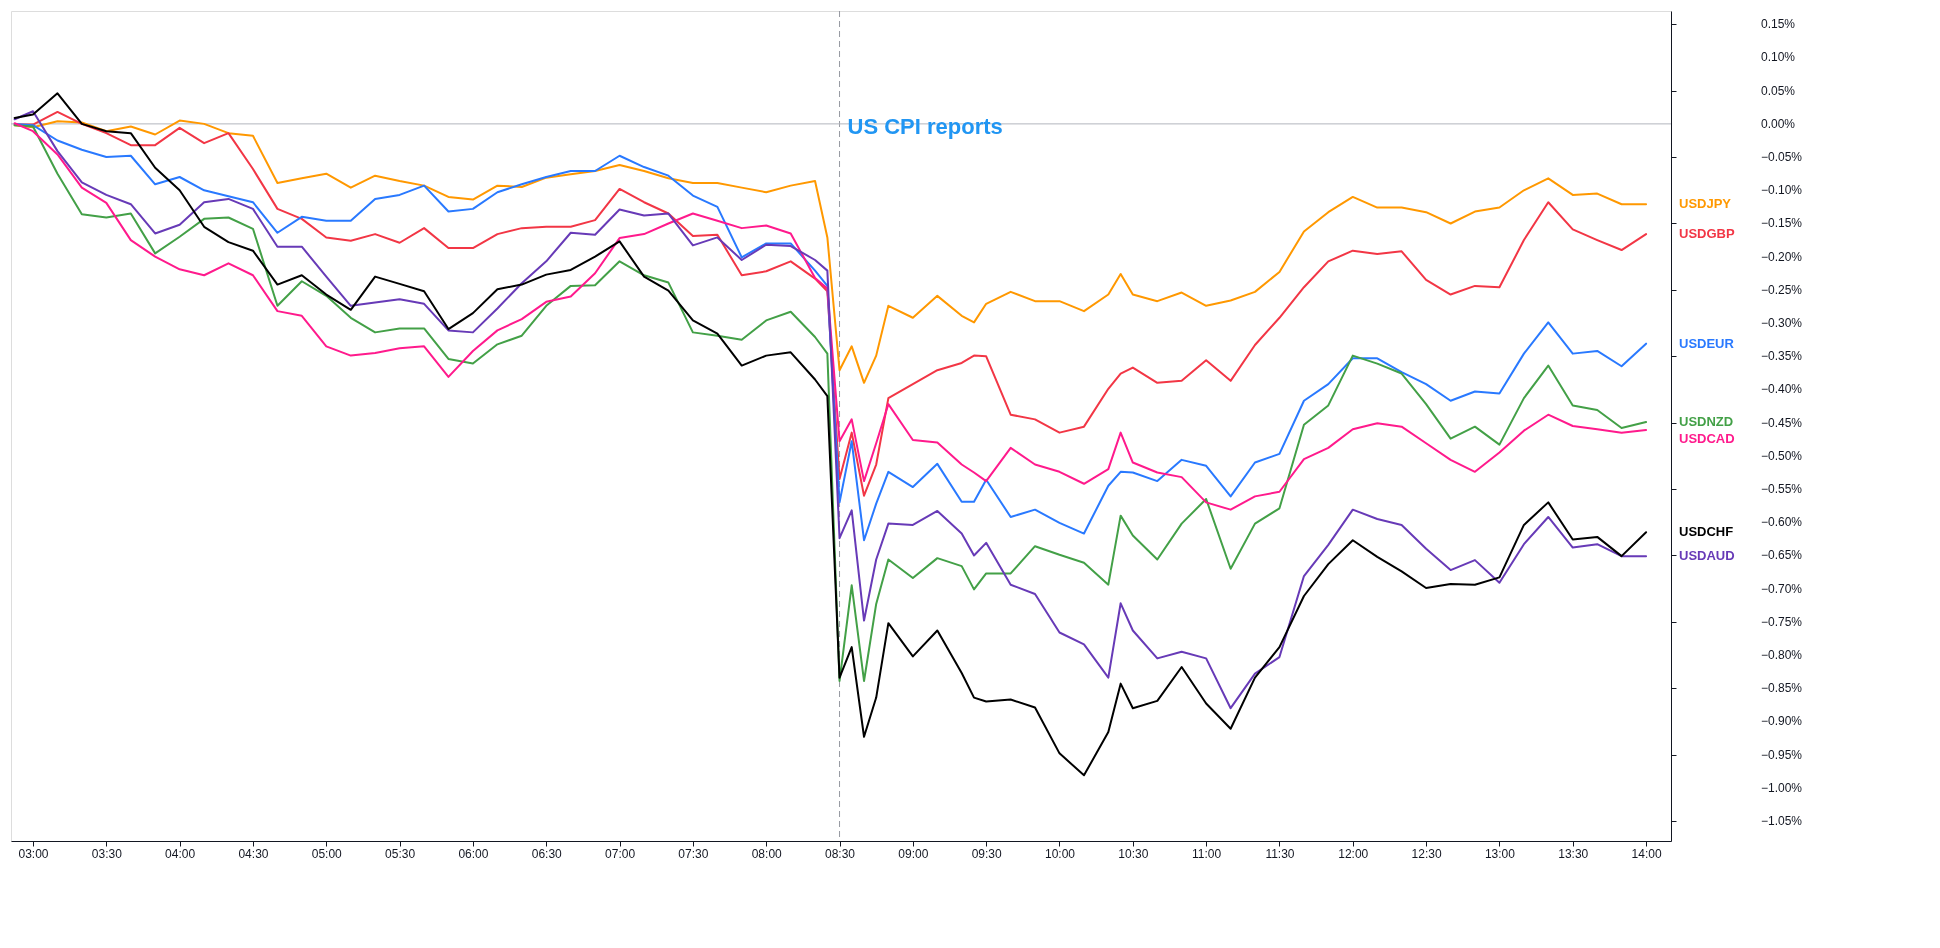 This screenshot has height=948, width=1940. What do you see at coordinates (1782, 821) in the screenshot?
I see `y-tick-label: −1.05%` at bounding box center [1782, 821].